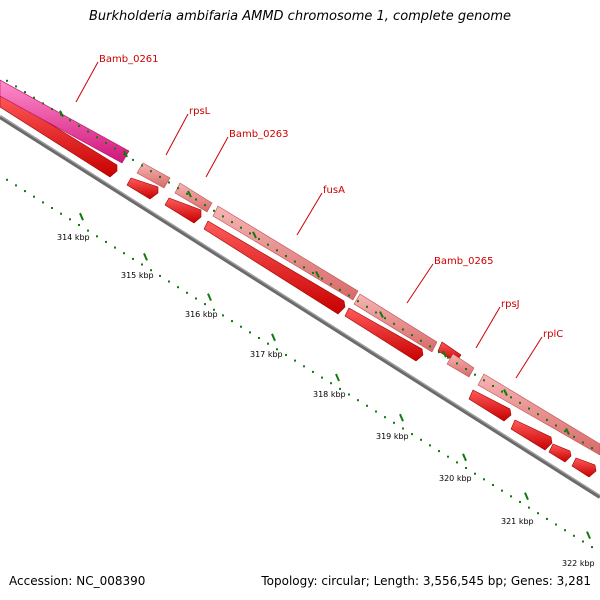 This screenshot has height=600, width=600. Describe the element at coordinates (510, 304) in the screenshot. I see `gene-label-rpsj: rpsJ` at that location.